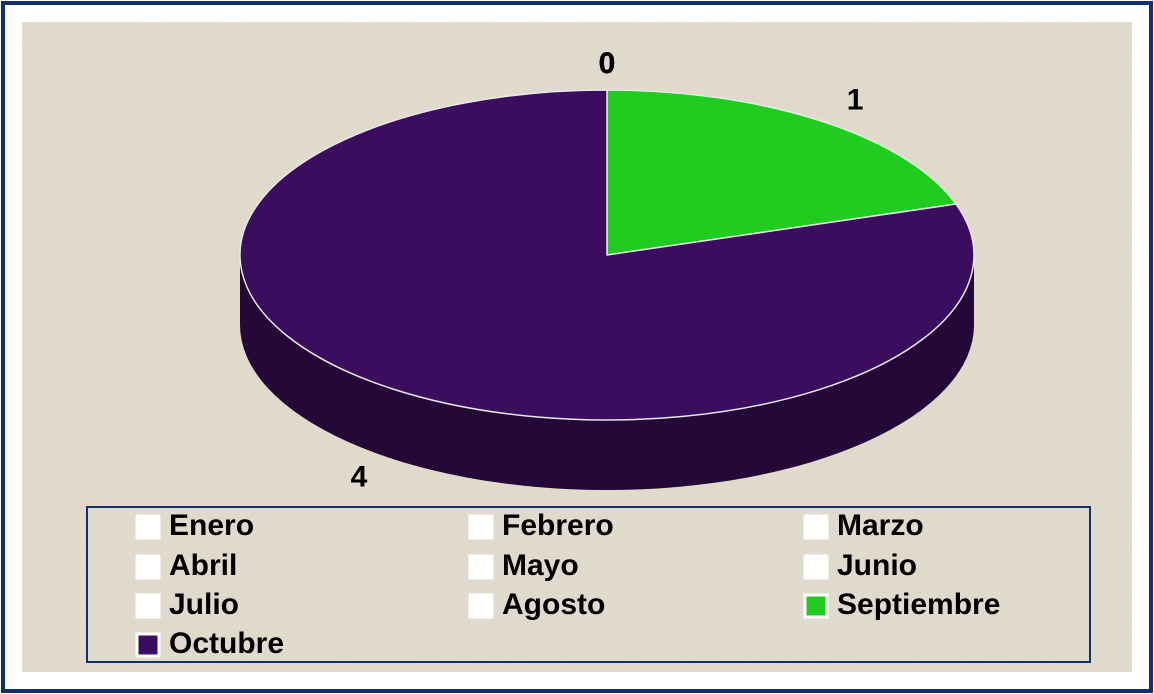  Describe the element at coordinates (880, 525) in the screenshot. I see `legend-label: Marzo` at that location.